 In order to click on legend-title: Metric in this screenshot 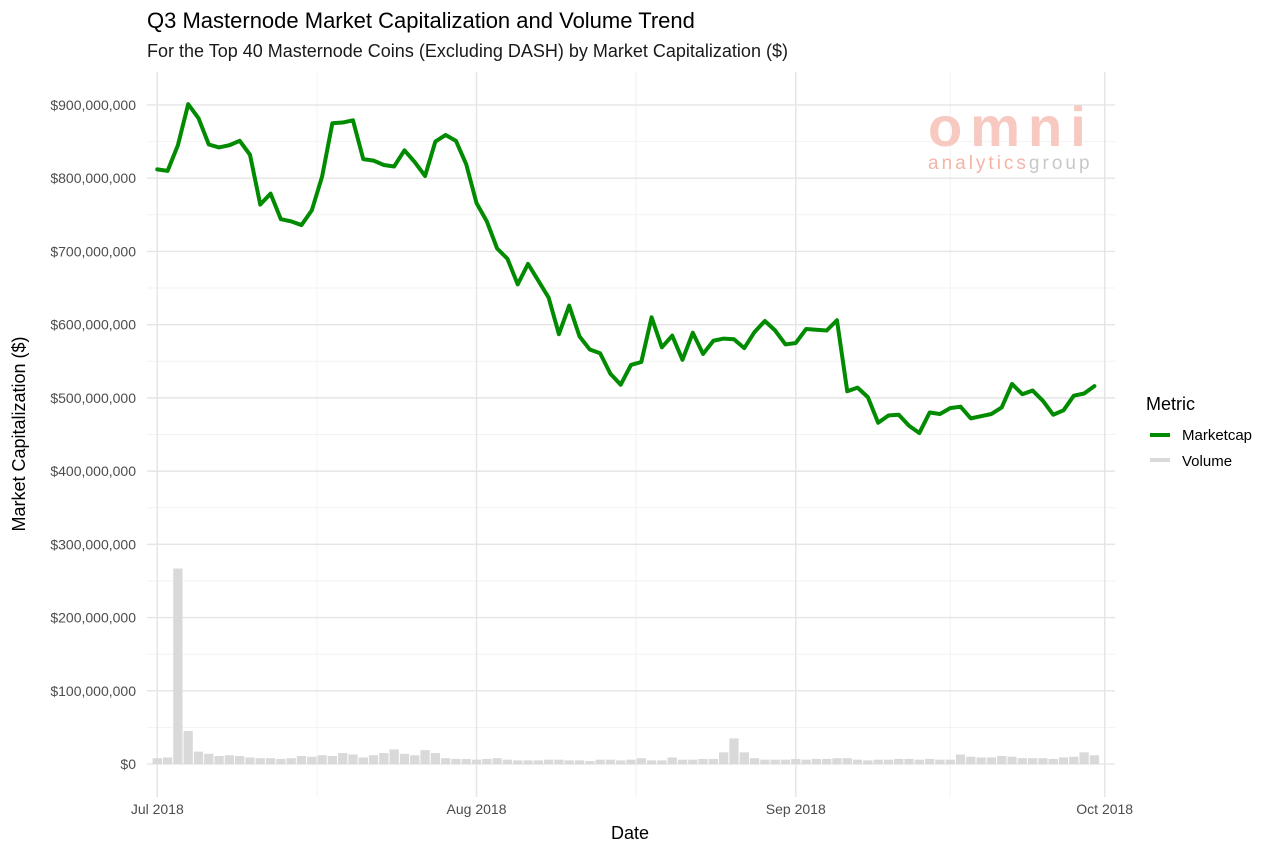, I will do `click(1170, 404)`.